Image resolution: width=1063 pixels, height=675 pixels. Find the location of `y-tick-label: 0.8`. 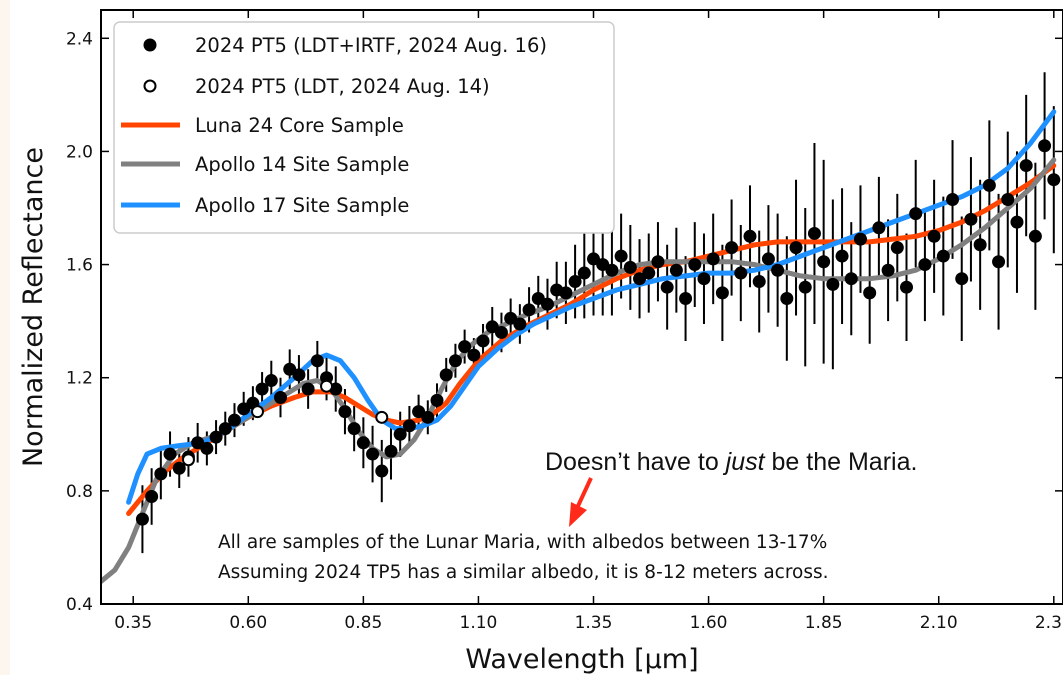

y-tick-label: 0.8 is located at coordinates (79, 492).